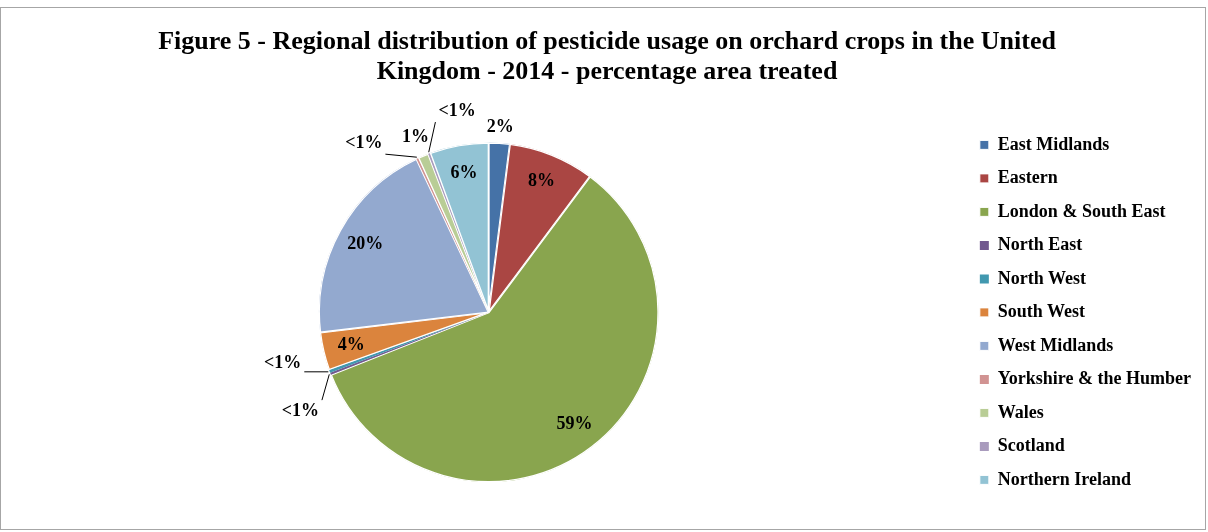 The height and width of the screenshot is (532, 1208). I want to click on data-label: 20%, so click(365, 242).